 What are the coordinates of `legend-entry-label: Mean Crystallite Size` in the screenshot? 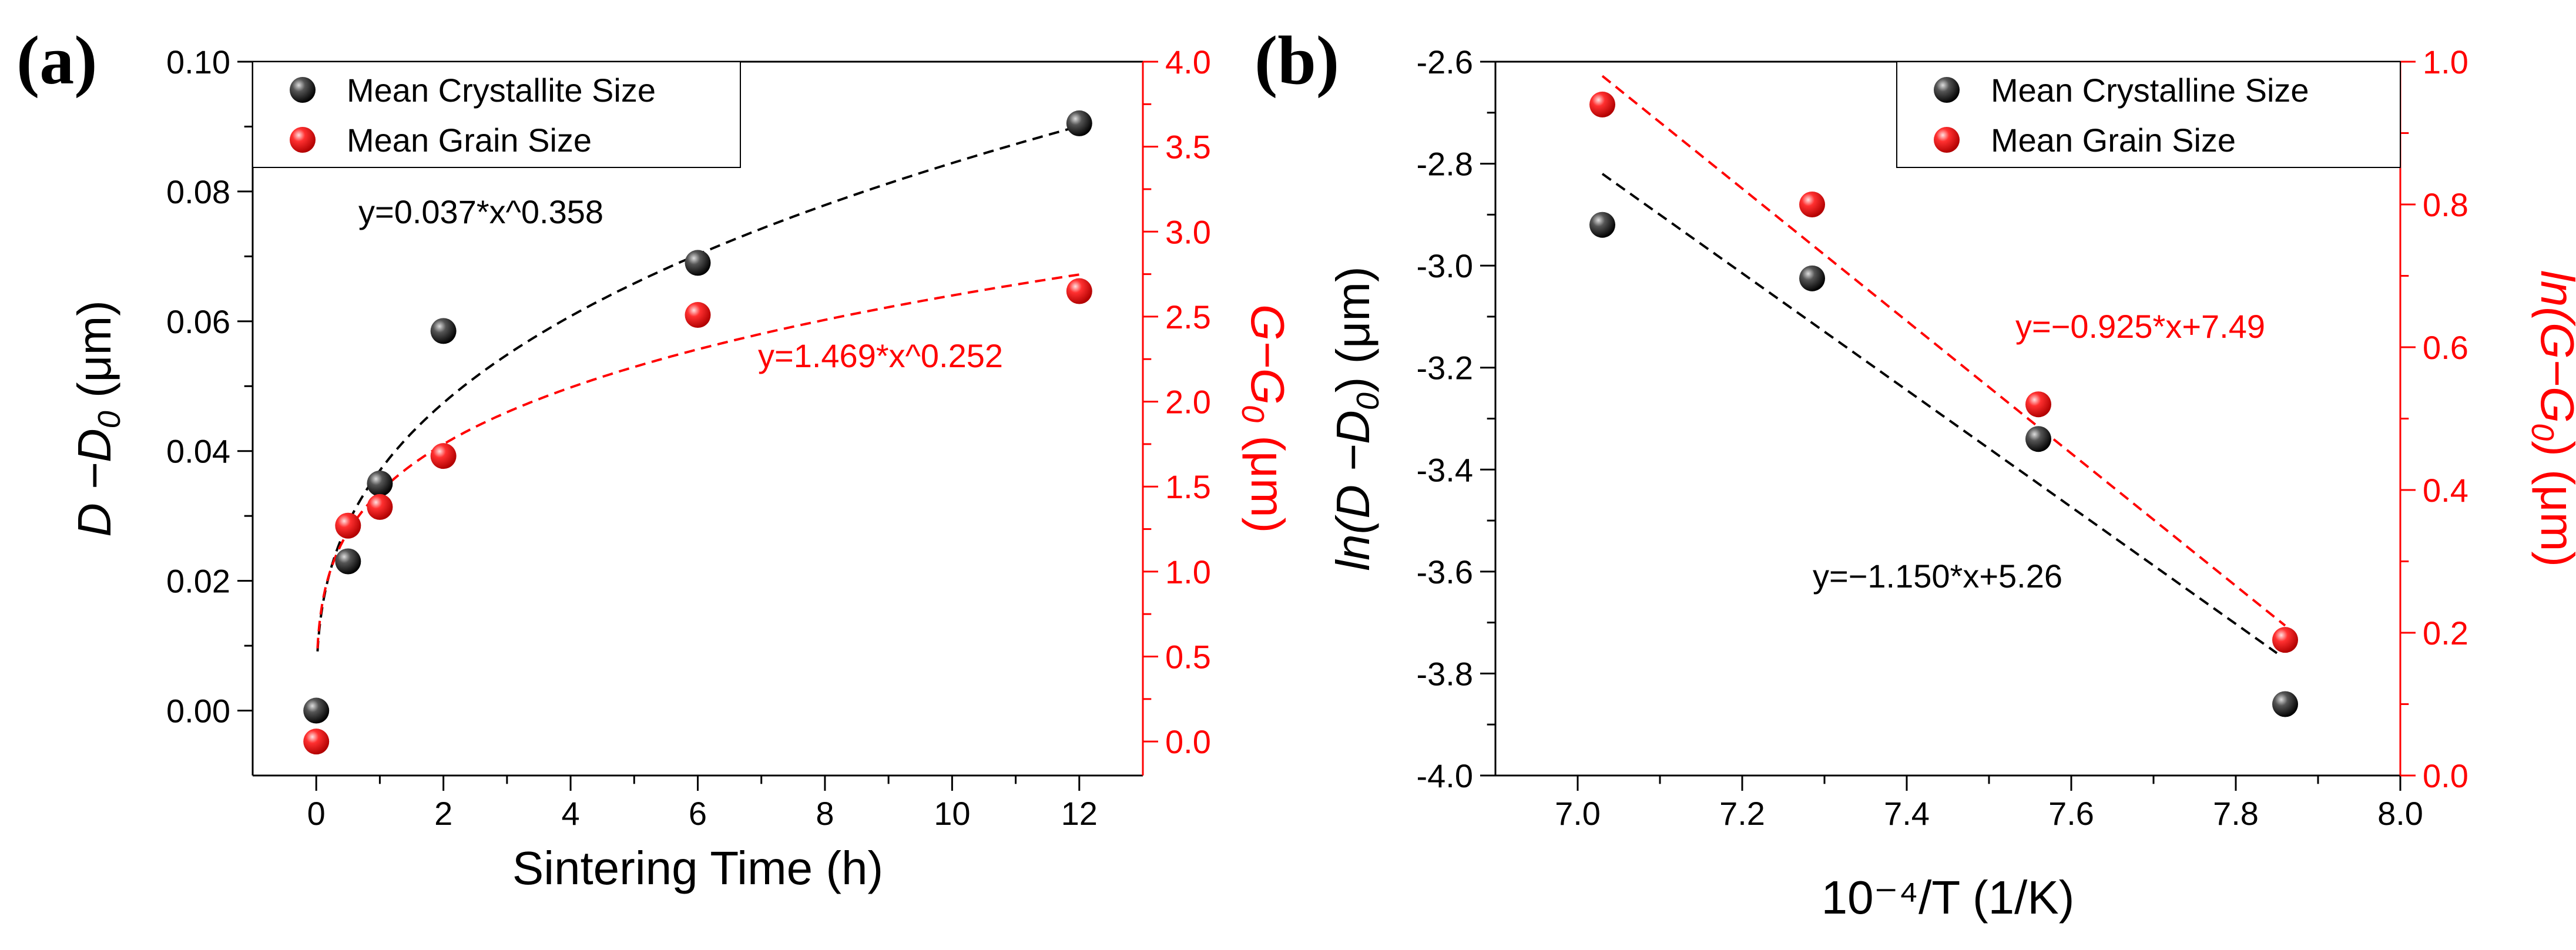 It's located at (502, 91).